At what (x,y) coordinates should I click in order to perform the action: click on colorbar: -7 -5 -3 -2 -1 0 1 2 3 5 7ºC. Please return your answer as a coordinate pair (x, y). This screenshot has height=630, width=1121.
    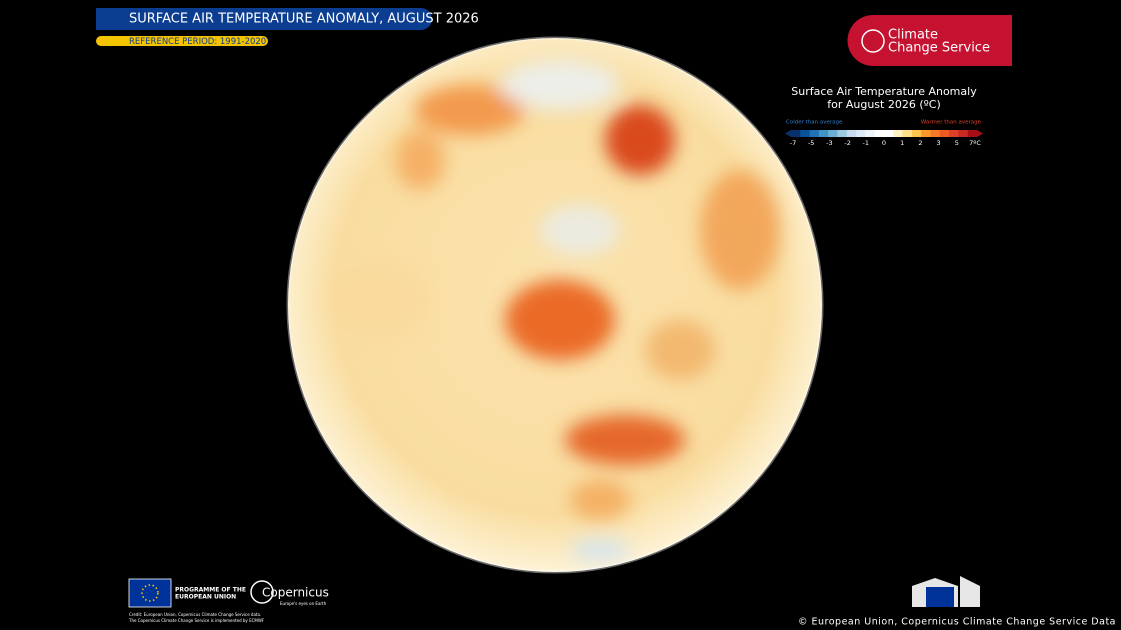
    Looking at the image, I should click on (884, 138).